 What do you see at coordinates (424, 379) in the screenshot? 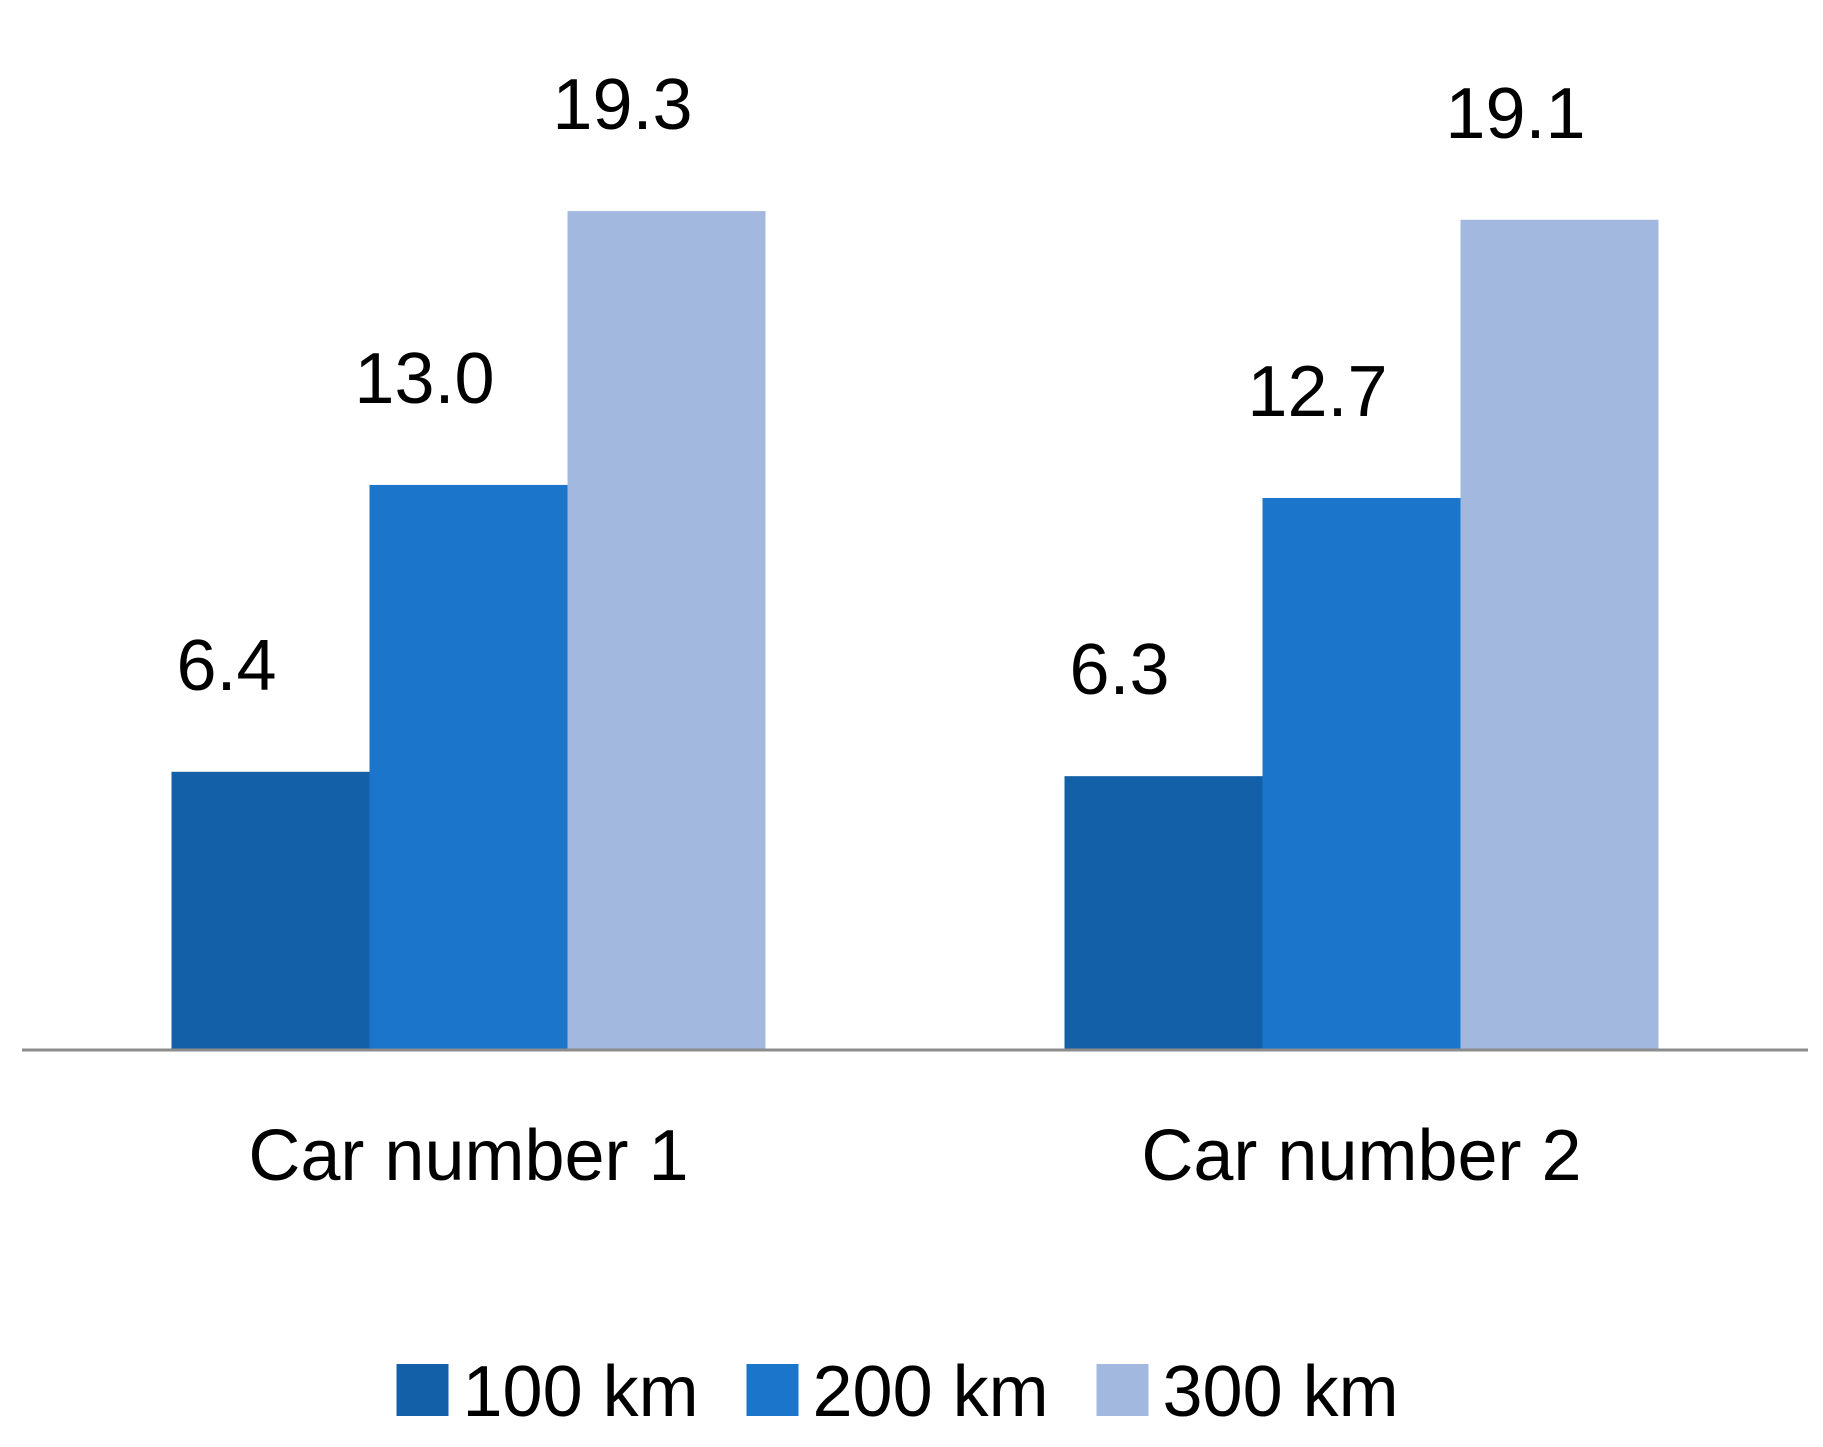
I see `data-label-1-2: 13.0` at bounding box center [424, 379].